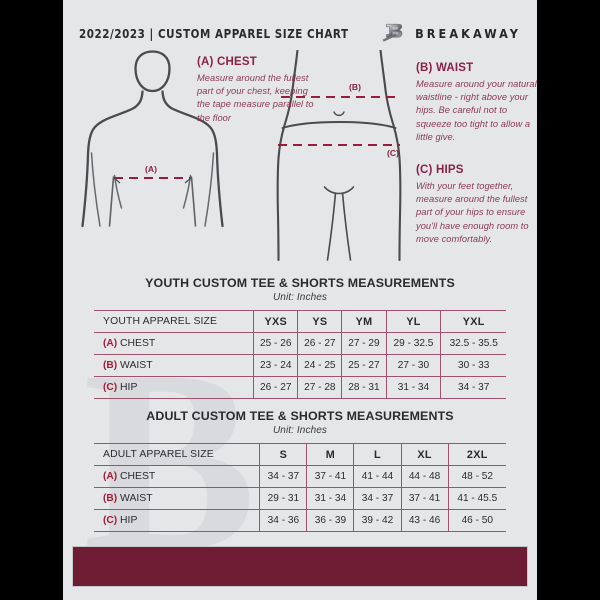  Describe the element at coordinates (300, 566) in the screenshot. I see `footer-bar` at that location.